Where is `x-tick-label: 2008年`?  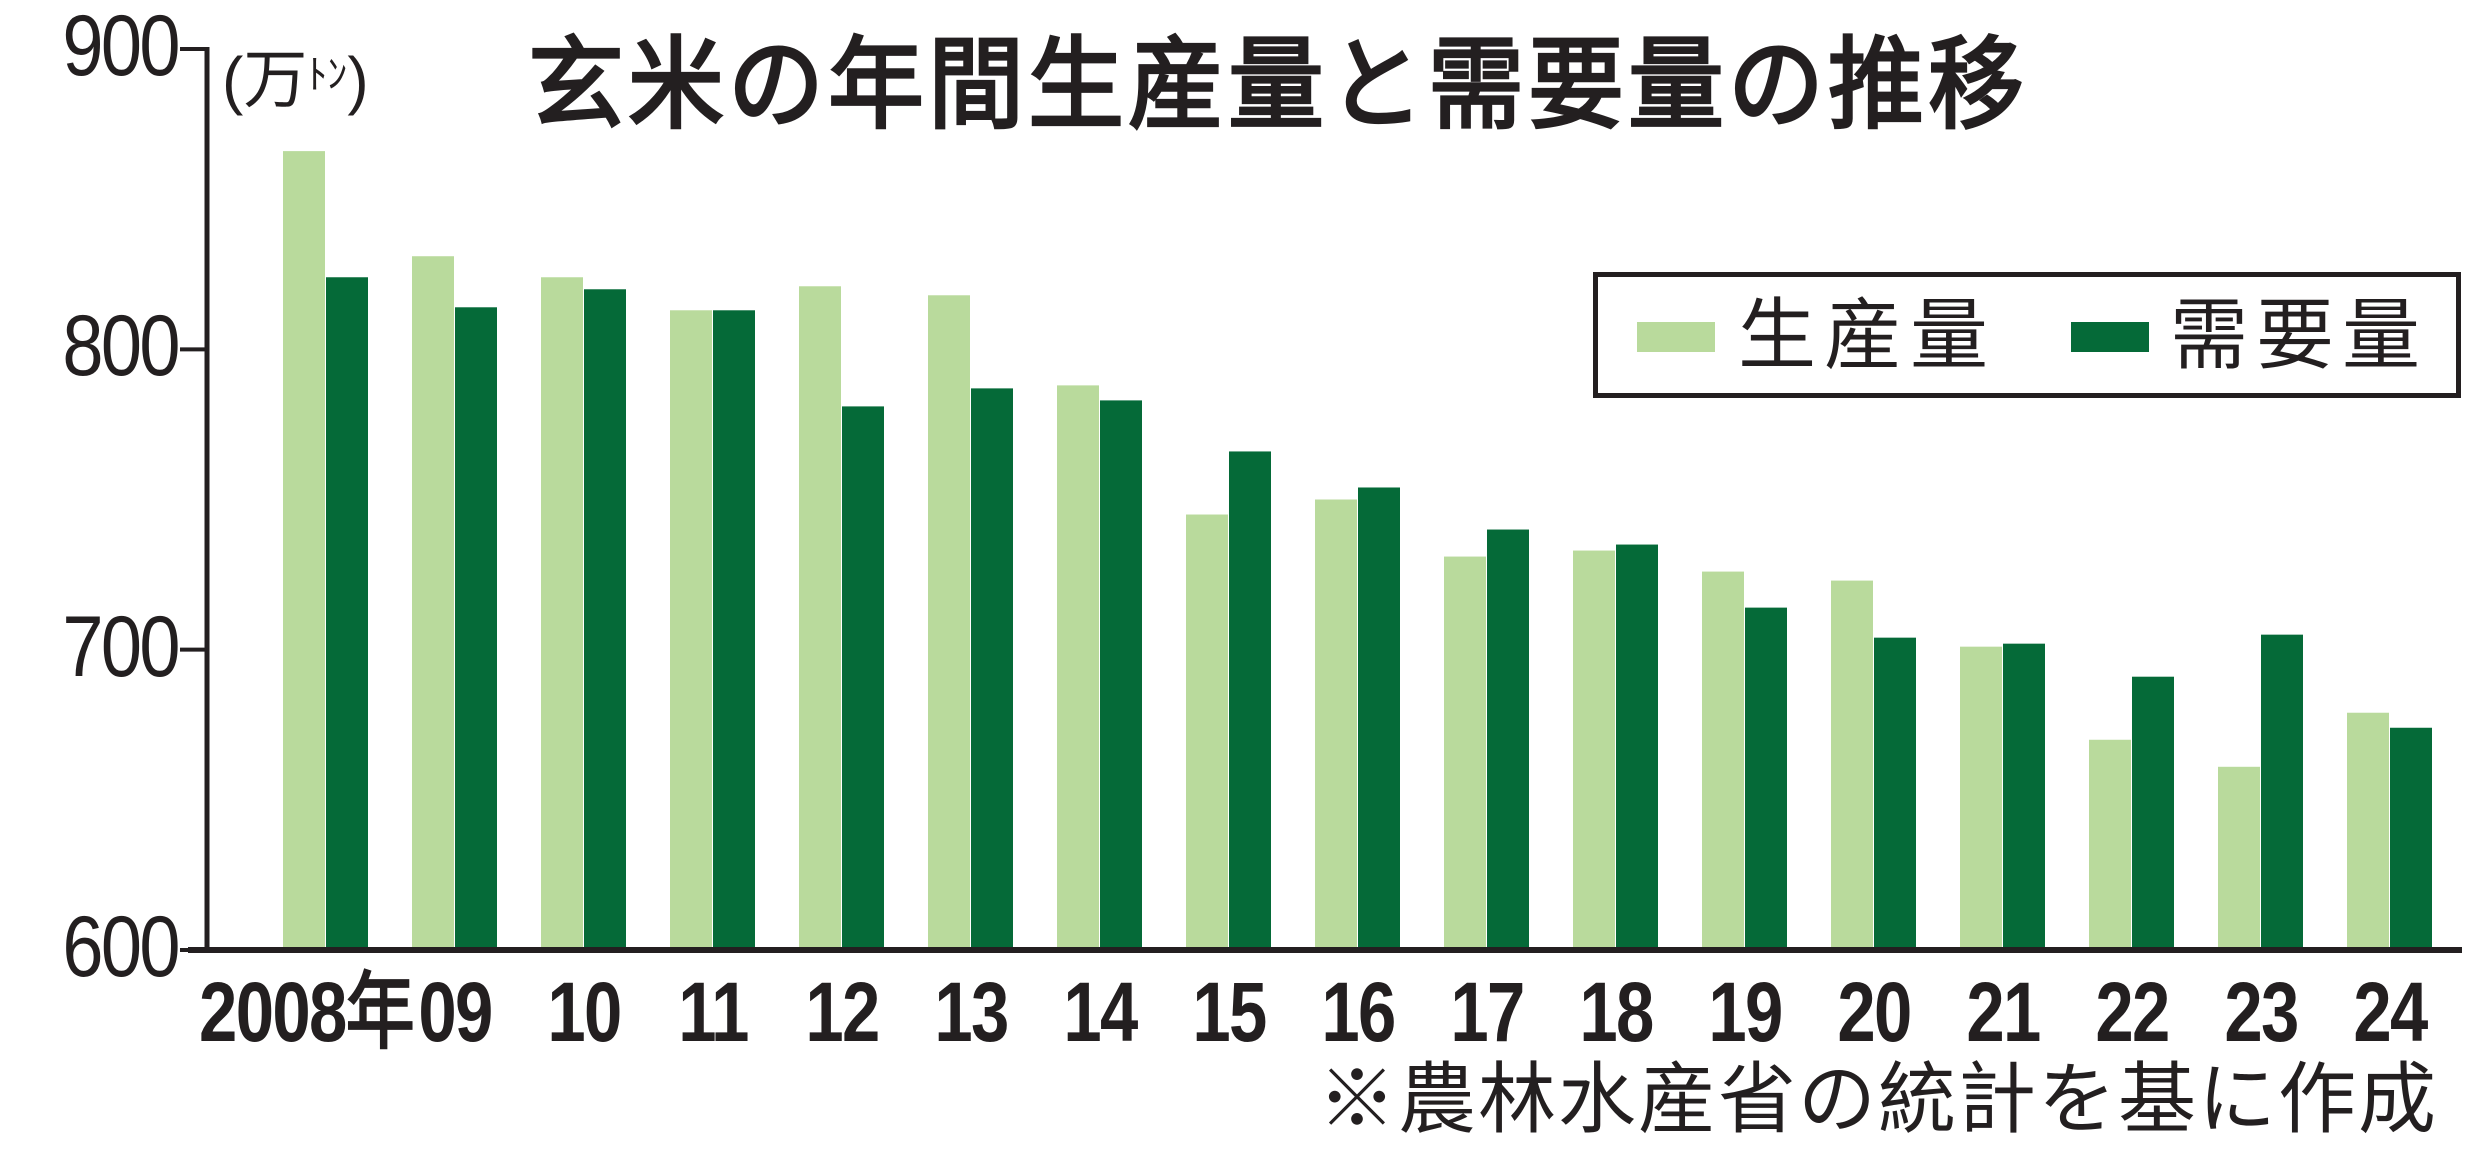 x-tick-label: 2008年 is located at coordinates (306, 1012).